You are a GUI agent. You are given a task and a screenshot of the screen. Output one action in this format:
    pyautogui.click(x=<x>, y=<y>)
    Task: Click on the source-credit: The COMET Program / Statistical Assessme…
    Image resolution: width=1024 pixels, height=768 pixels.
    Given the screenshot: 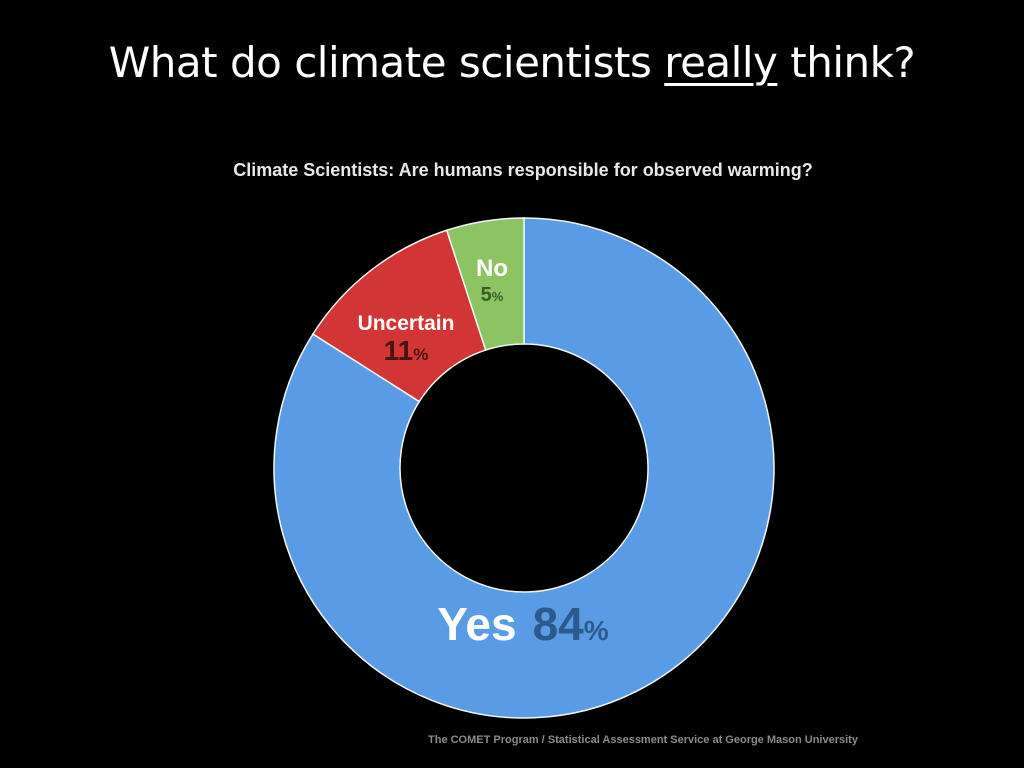 What is the action you would take?
    pyautogui.click(x=643, y=740)
    